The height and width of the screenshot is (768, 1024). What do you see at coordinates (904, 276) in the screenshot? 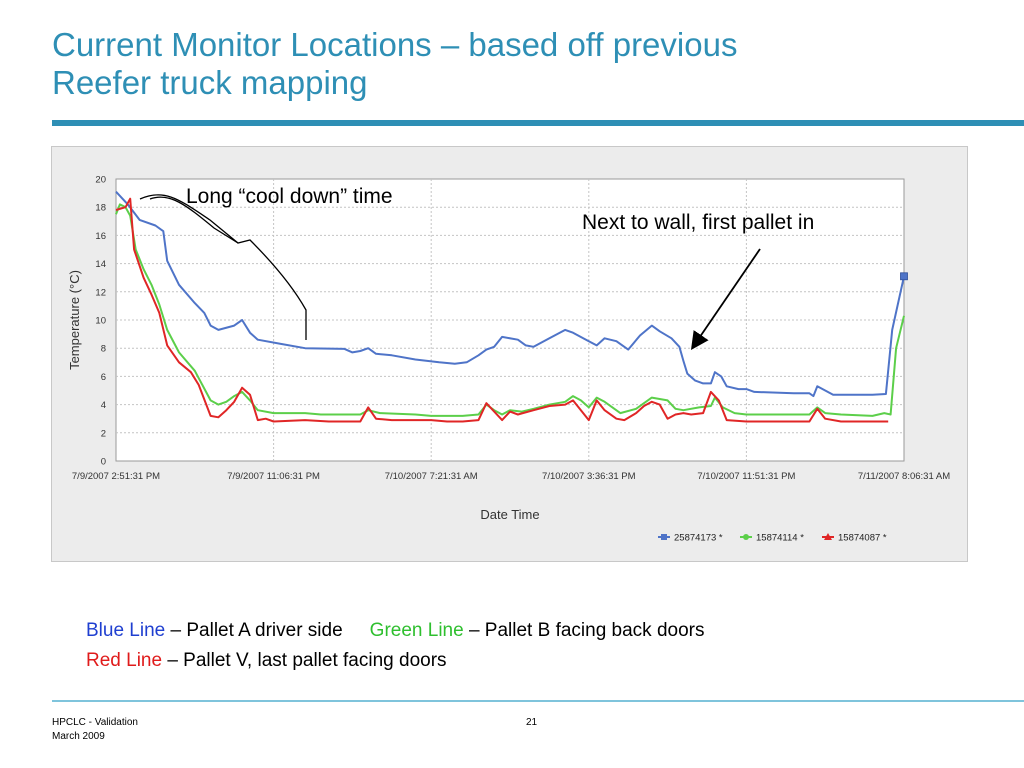
I see `series-end-marker` at bounding box center [904, 276].